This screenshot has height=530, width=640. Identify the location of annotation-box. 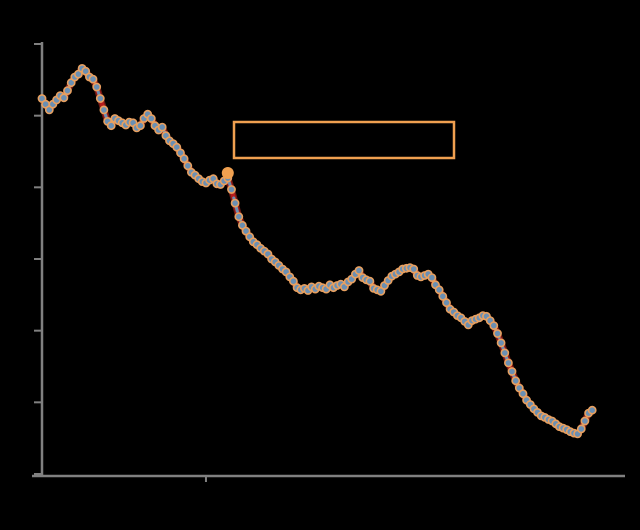
(344, 140).